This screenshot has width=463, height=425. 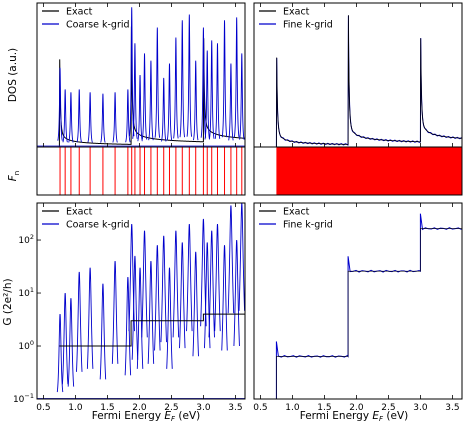 I want to click on fn-coarse-frame, so click(x=141, y=171).